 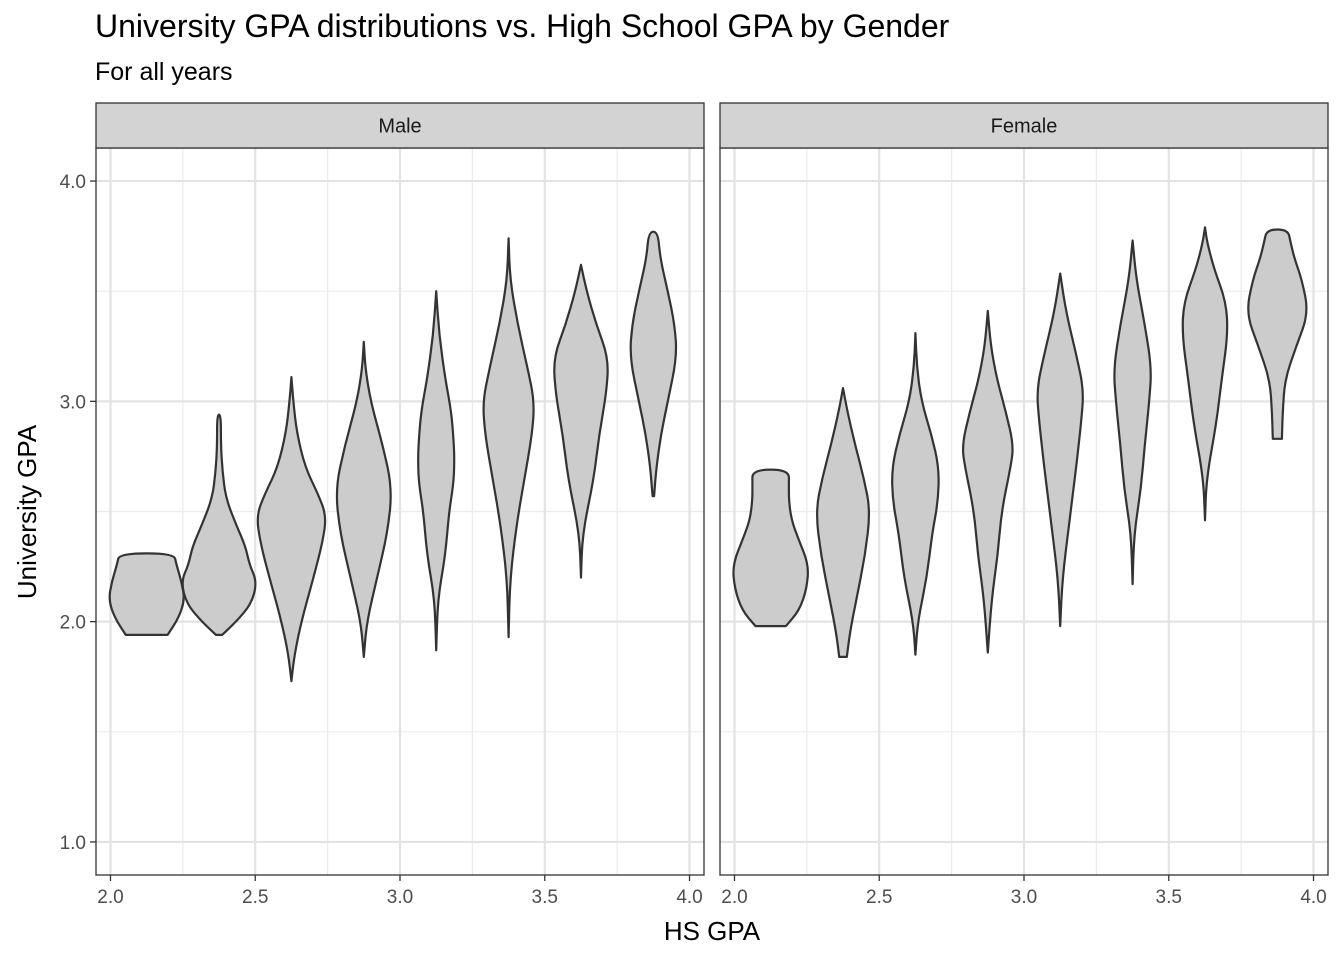 What do you see at coordinates (27, 511) in the screenshot?
I see `y-axis-title: University GPA` at bounding box center [27, 511].